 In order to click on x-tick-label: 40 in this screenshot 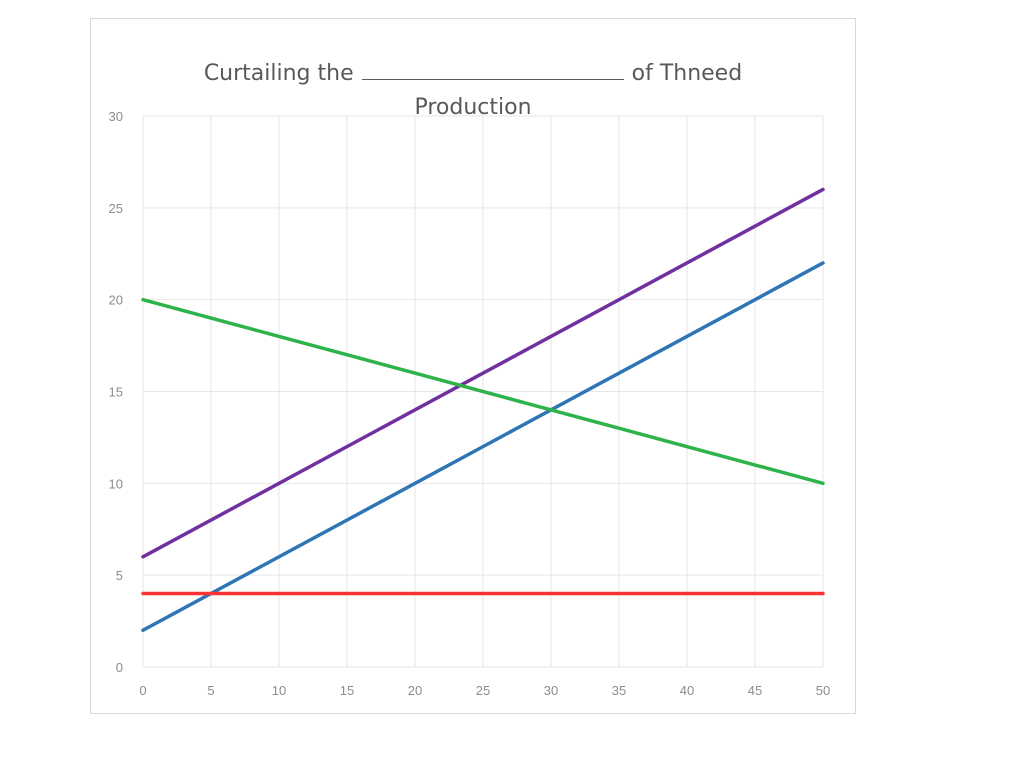, I will do `click(687, 690)`.